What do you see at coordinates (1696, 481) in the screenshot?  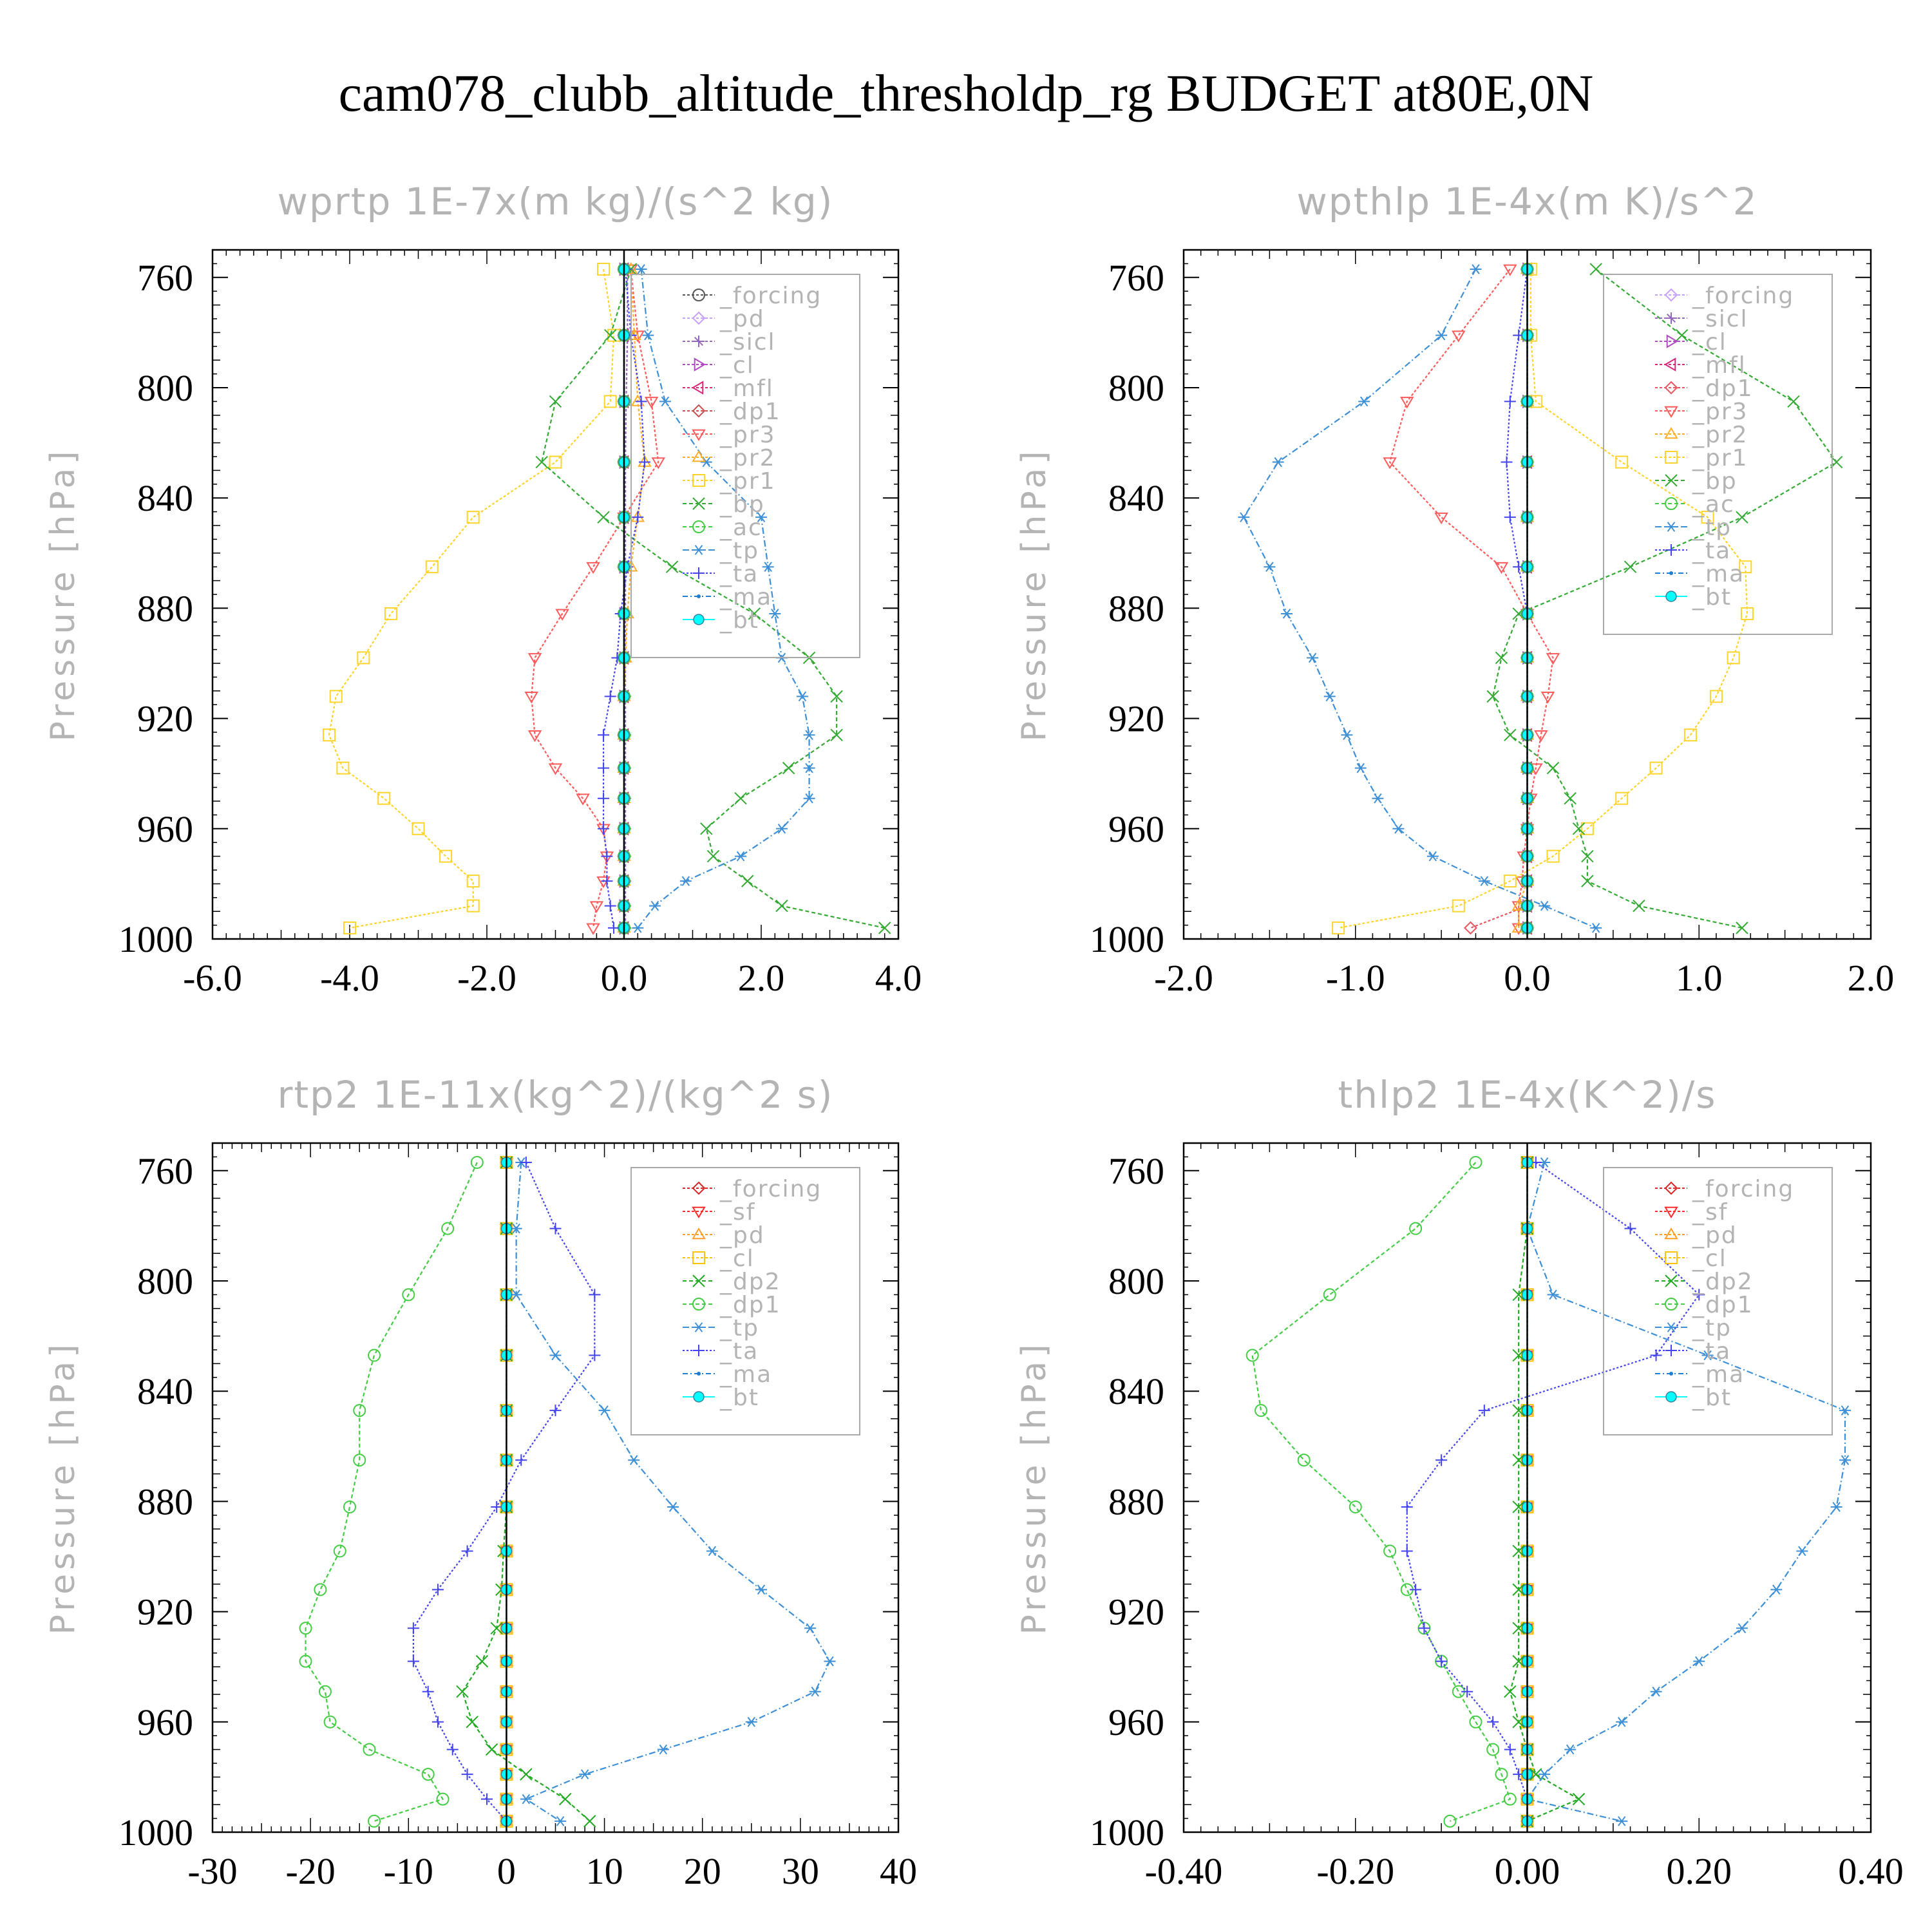 I see `legend-item: _bp` at bounding box center [1696, 481].